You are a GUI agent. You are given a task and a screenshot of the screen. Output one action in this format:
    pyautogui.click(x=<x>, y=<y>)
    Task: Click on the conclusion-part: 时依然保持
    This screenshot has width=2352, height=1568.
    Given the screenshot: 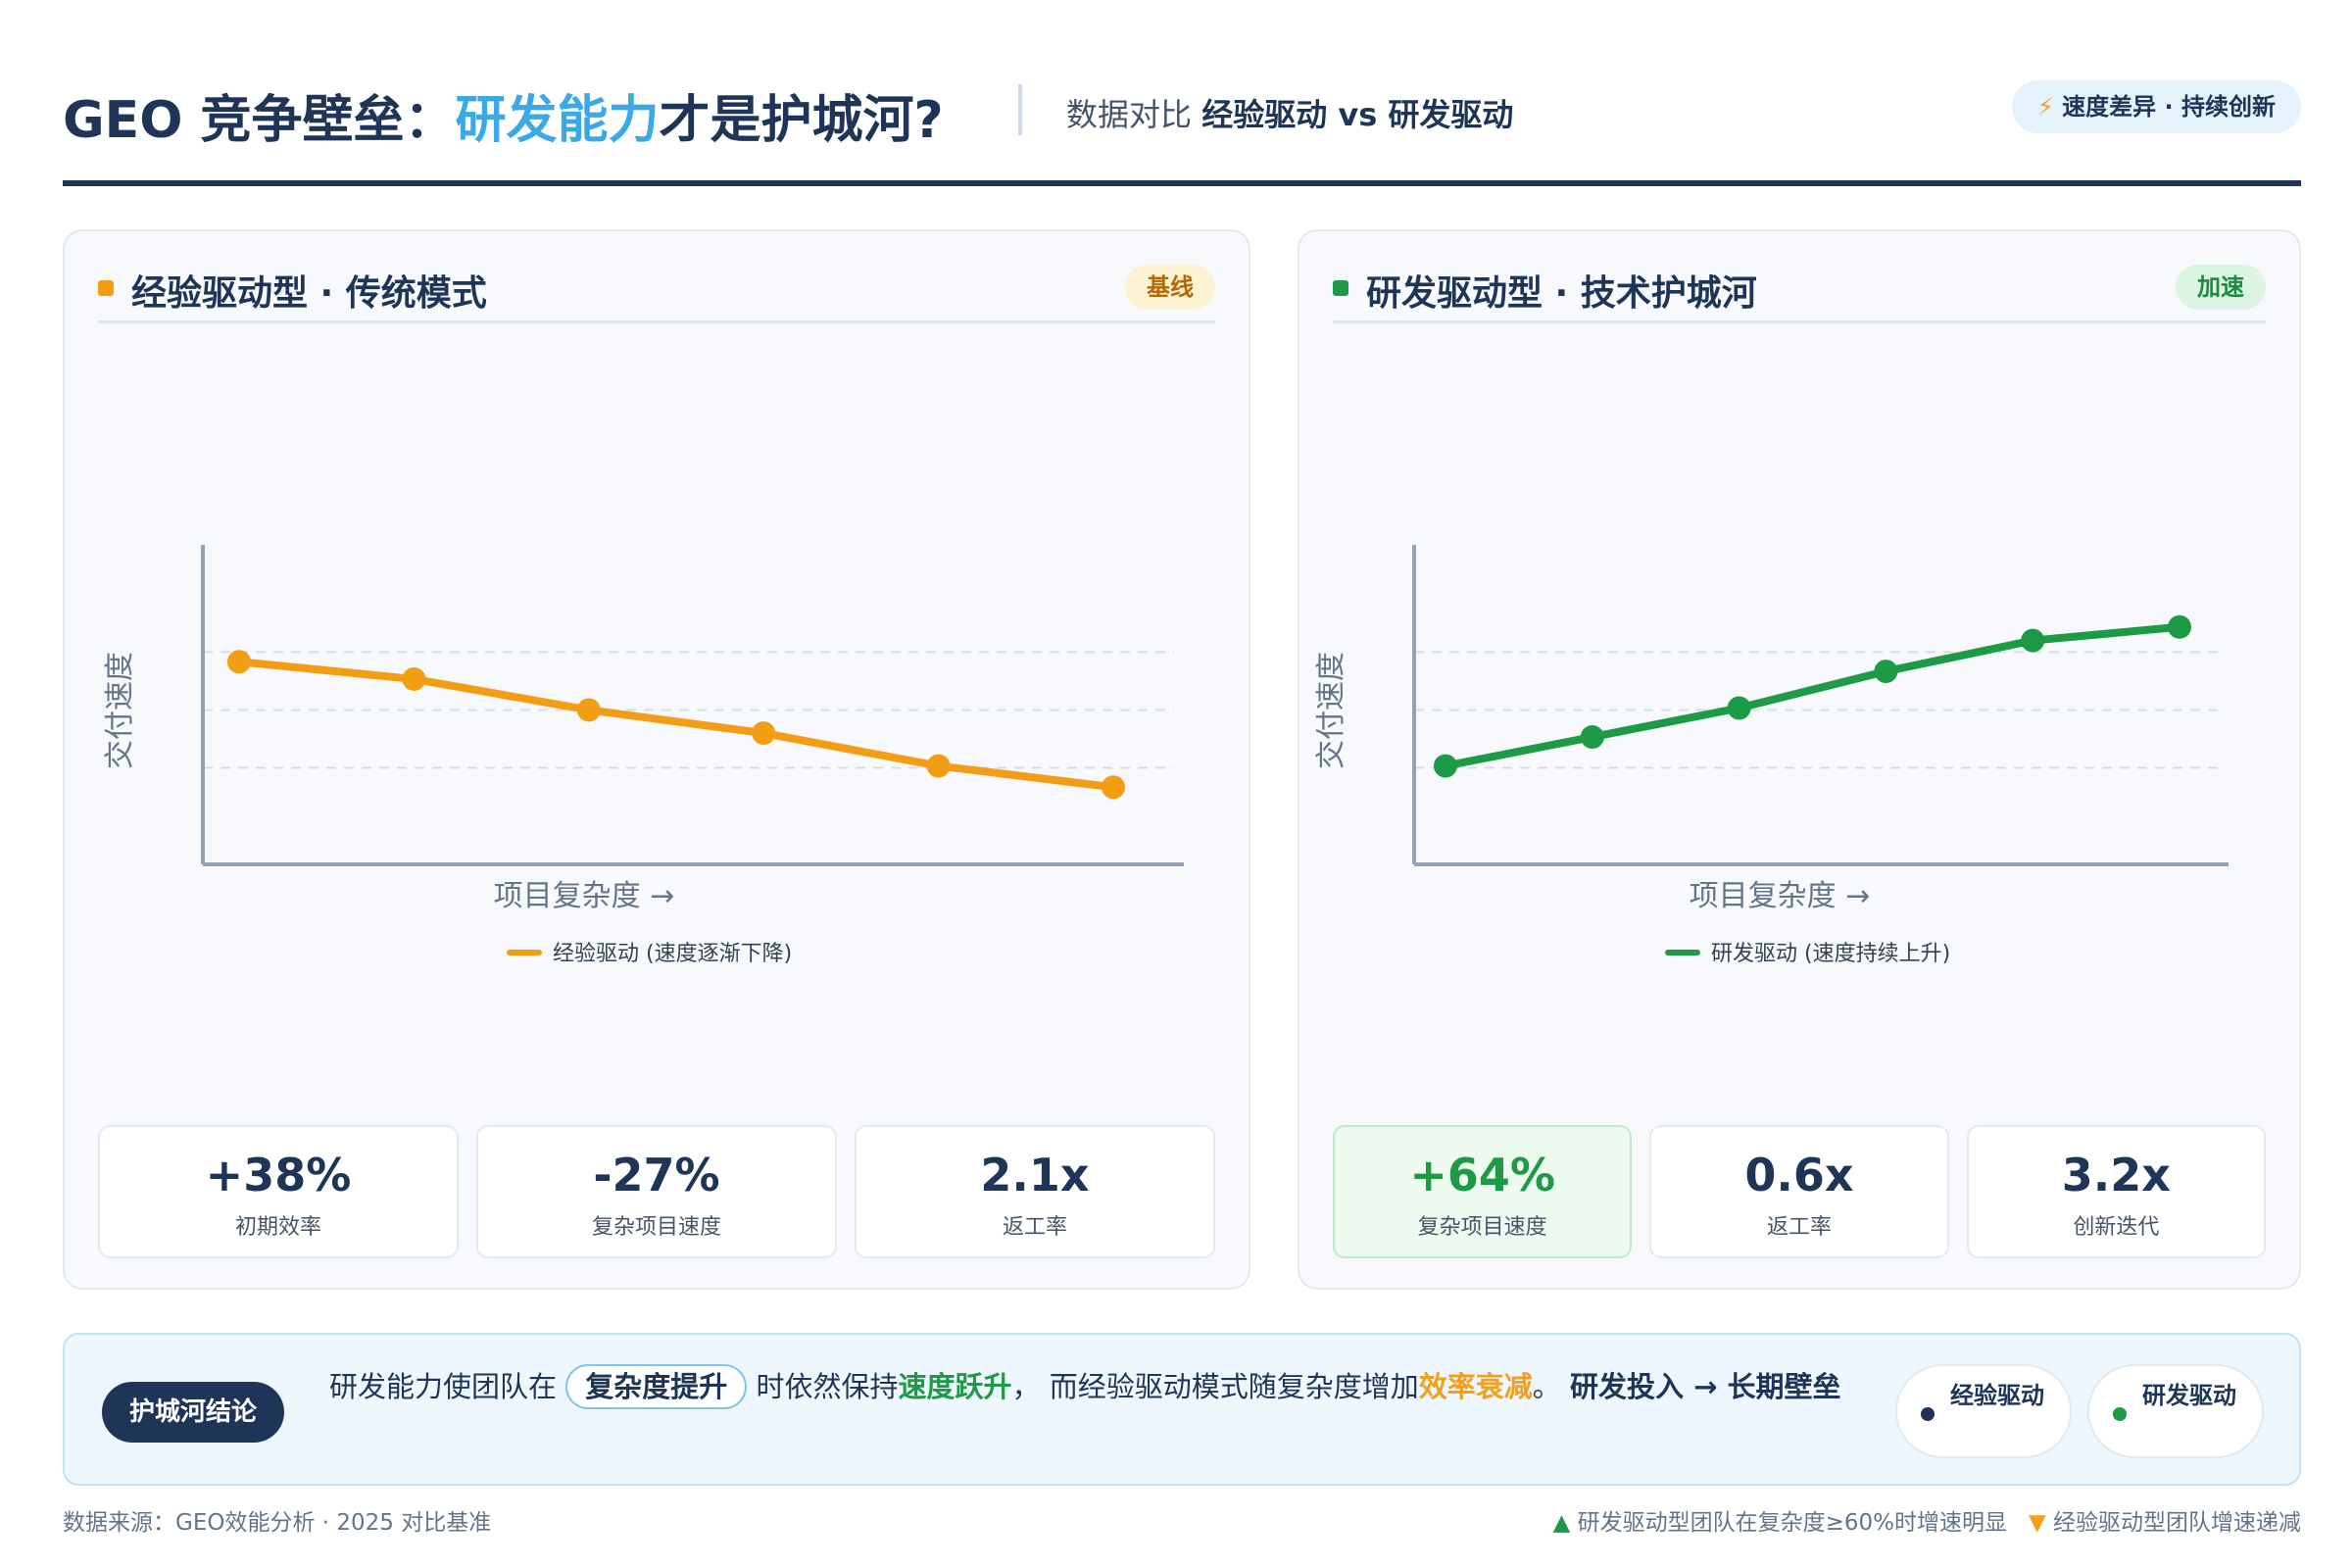 What is the action you would take?
    pyautogui.click(x=827, y=1386)
    